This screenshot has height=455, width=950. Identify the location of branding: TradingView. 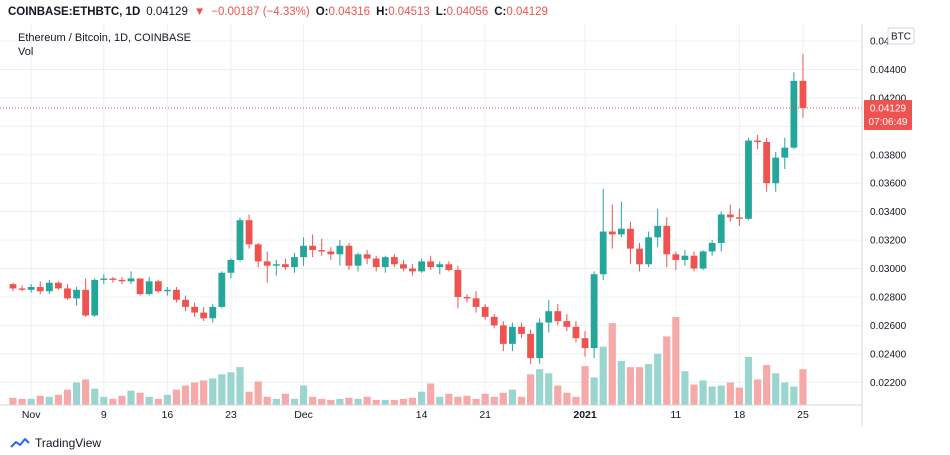
(55, 443).